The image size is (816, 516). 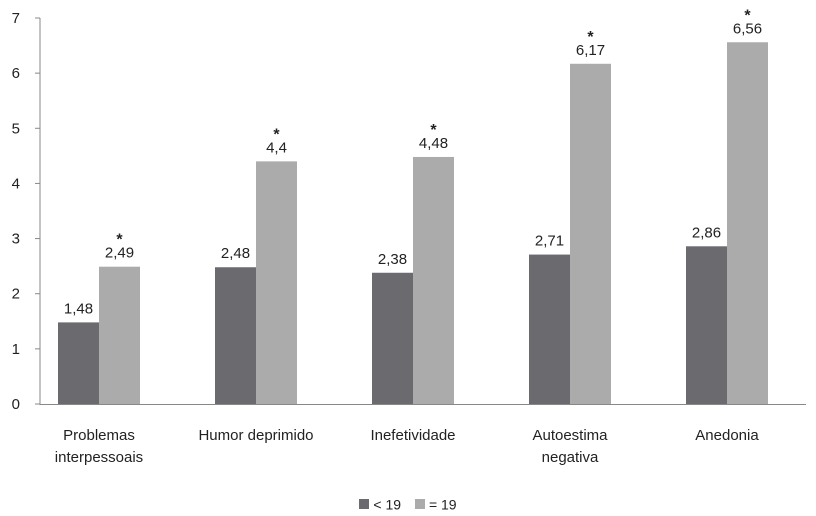 What do you see at coordinates (590, 50) in the screenshot?
I see `data-label: 6,17` at bounding box center [590, 50].